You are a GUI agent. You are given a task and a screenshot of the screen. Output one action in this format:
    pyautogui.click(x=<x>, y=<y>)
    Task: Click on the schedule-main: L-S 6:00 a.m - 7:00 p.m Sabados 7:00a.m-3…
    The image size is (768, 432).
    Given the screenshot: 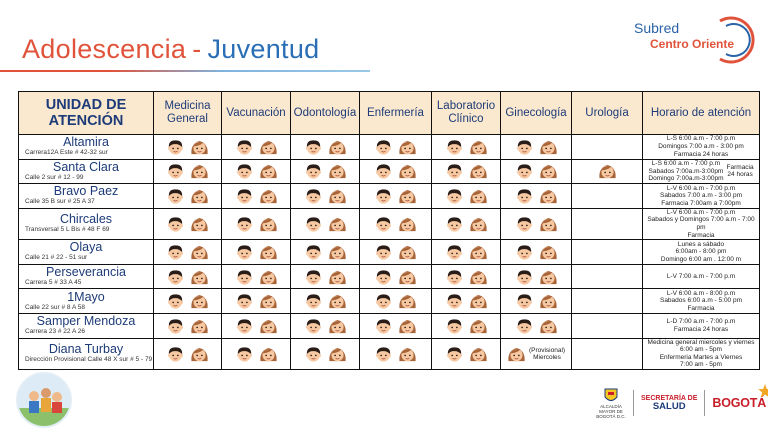 What is the action you would take?
    pyautogui.click(x=685, y=171)
    